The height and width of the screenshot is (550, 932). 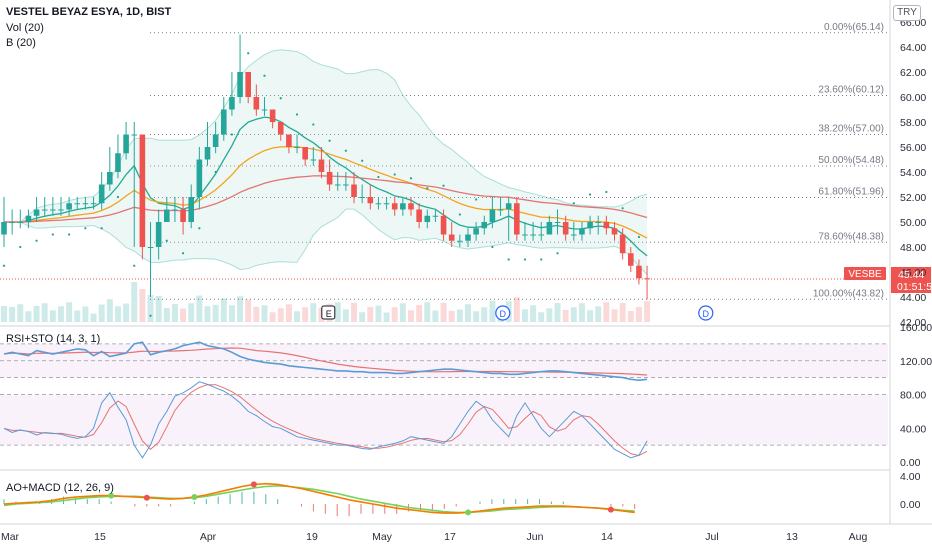 I want to click on x-axis-label: Jul, so click(x=711, y=537).